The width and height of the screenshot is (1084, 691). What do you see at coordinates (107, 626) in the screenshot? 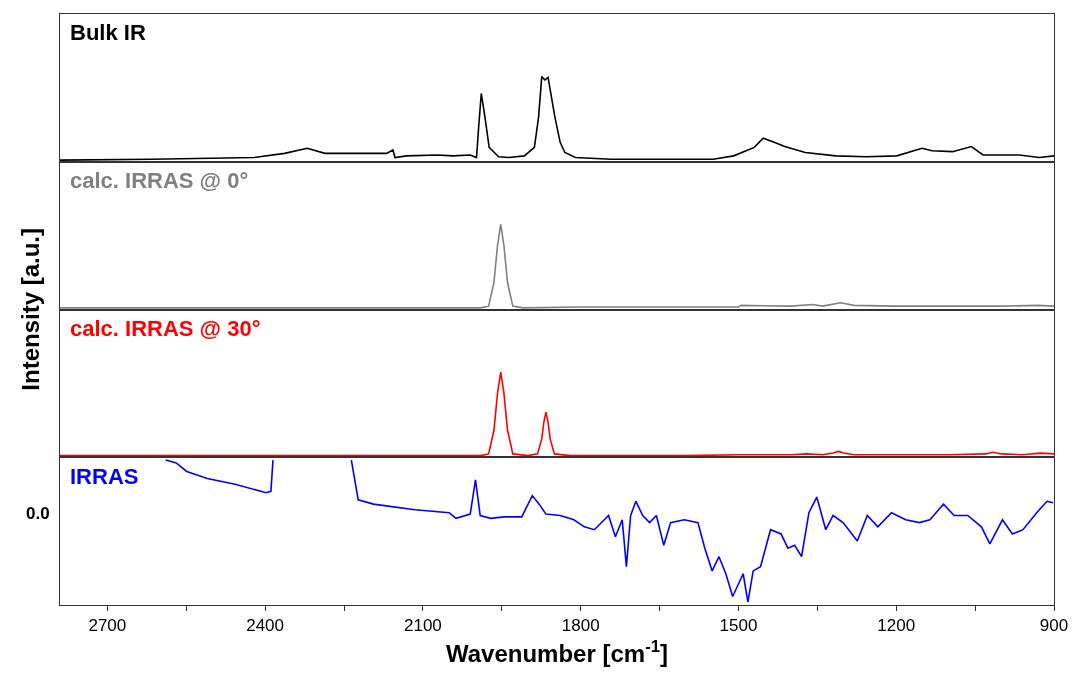
I see `x-tick-label: 2700` at bounding box center [107, 626].